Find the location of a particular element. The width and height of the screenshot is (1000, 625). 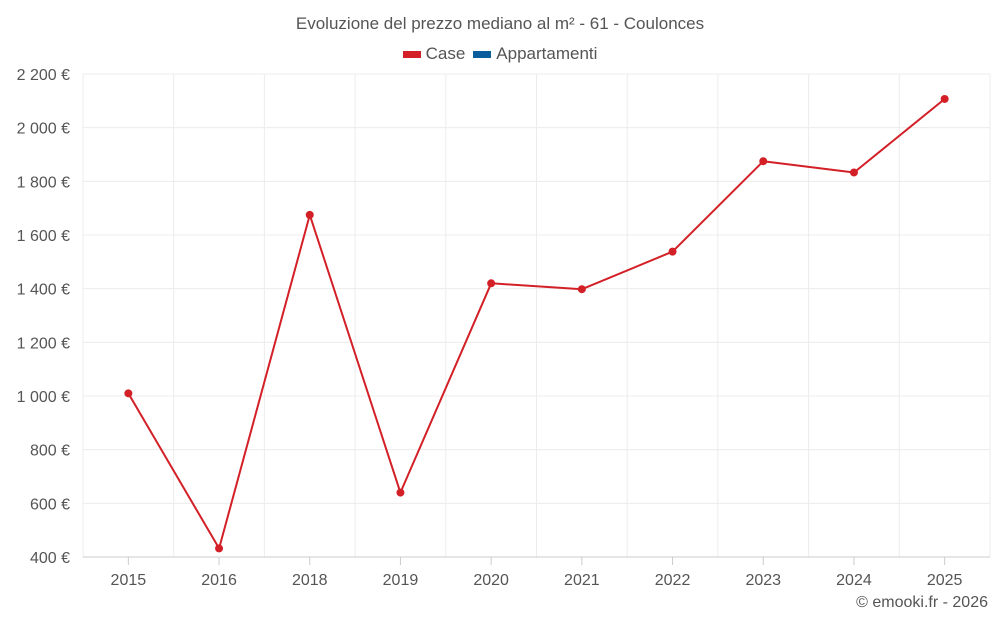

x-tick-label: 2022 is located at coordinates (673, 580).